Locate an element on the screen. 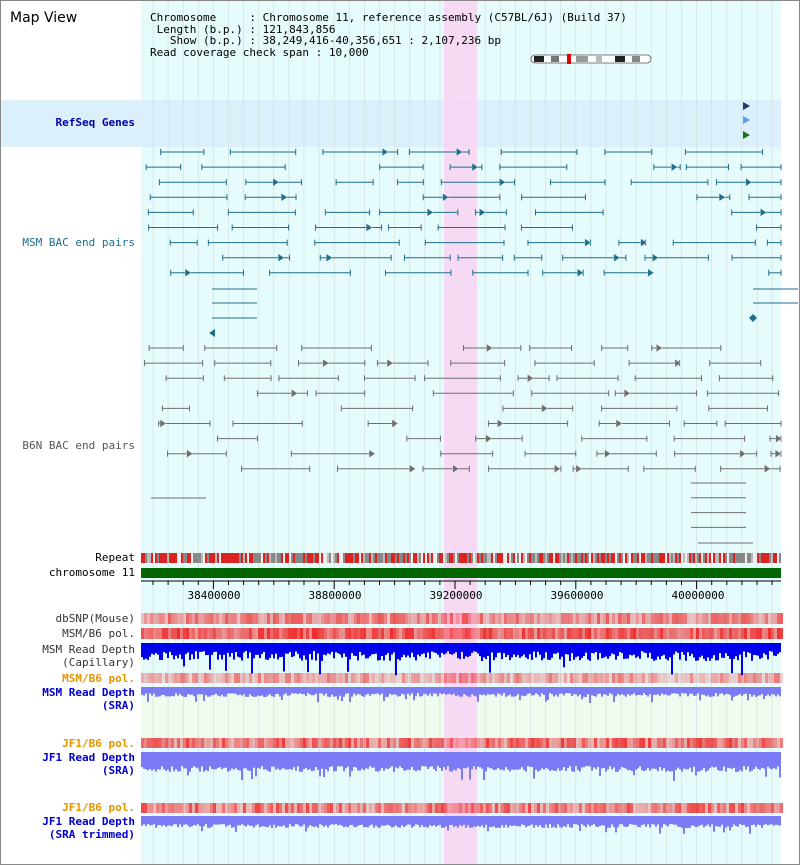 The height and width of the screenshot is (865, 800). repeat-track is located at coordinates (461, 558).